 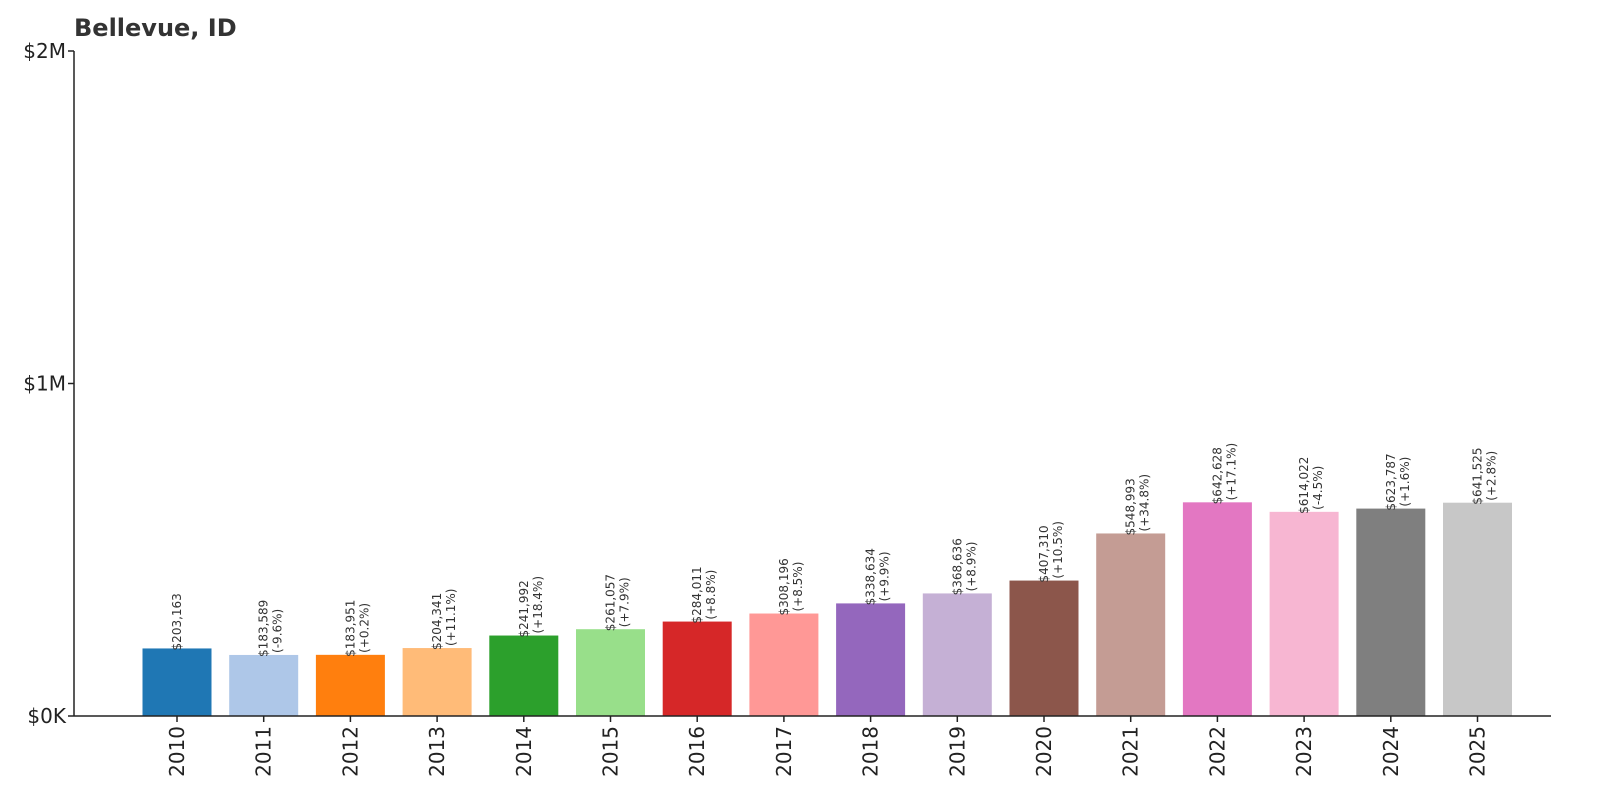 What do you see at coordinates (1044, 553) in the screenshot?
I see `bar-value-label: $407,310` at bounding box center [1044, 553].